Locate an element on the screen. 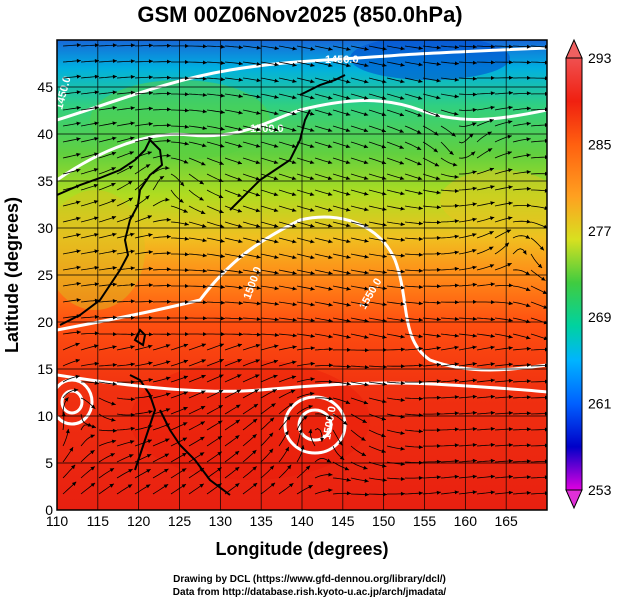 This screenshot has width=619, height=605. colorbar-tick-label: 277 is located at coordinates (600, 231).